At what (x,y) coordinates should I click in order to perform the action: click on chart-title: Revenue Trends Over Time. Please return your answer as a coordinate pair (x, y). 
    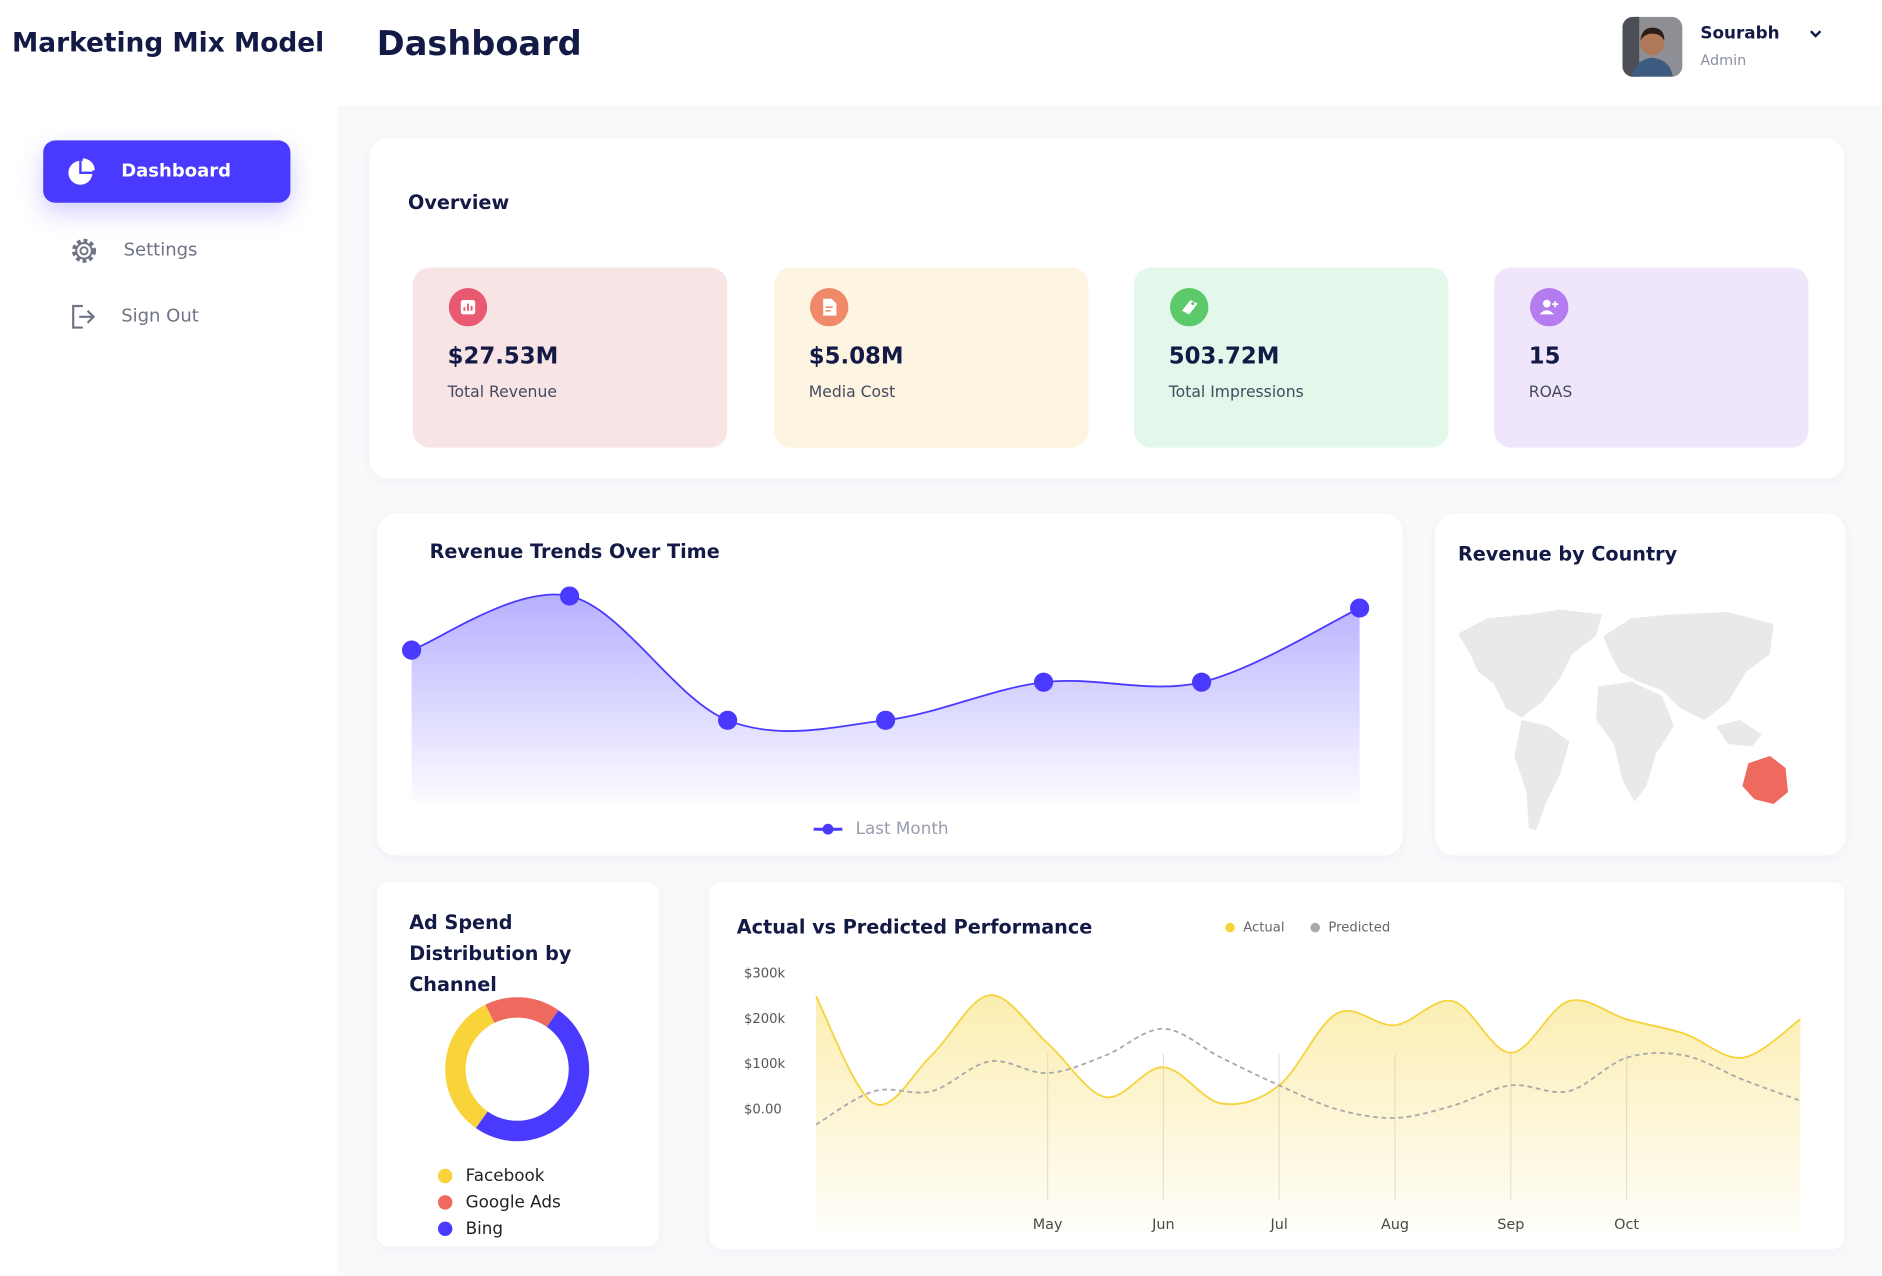
    Looking at the image, I should click on (574, 551).